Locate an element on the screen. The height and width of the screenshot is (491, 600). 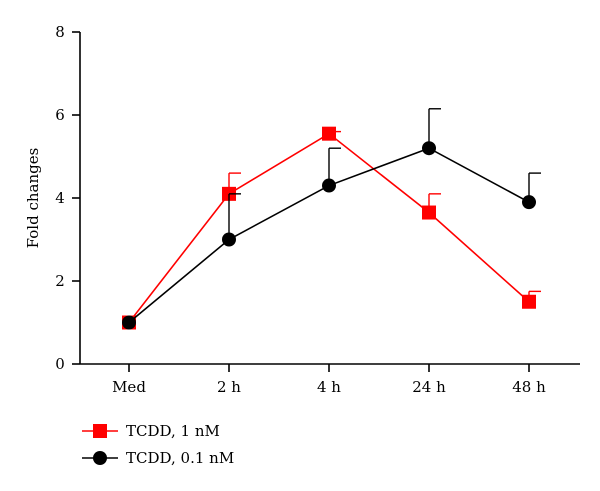
x-tick-label: Med is located at coordinates (129, 387).